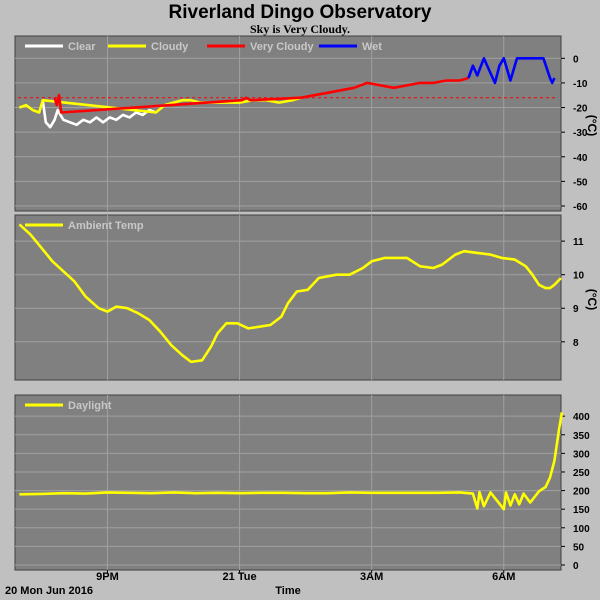 The image size is (600, 600). What do you see at coordinates (282, 47) in the screenshot?
I see `legend-label: Very Cloudy` at bounding box center [282, 47].